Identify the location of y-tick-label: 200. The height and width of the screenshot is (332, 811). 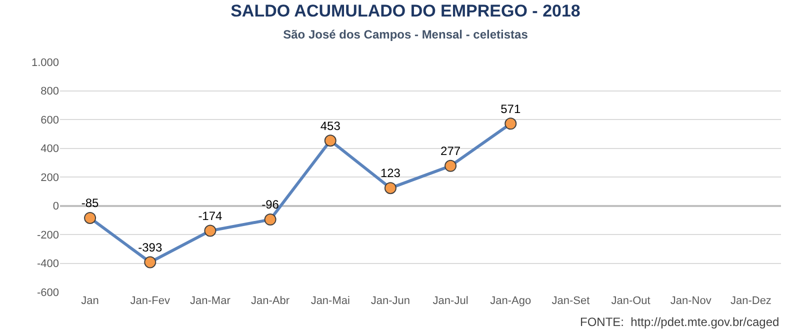
(49, 178).